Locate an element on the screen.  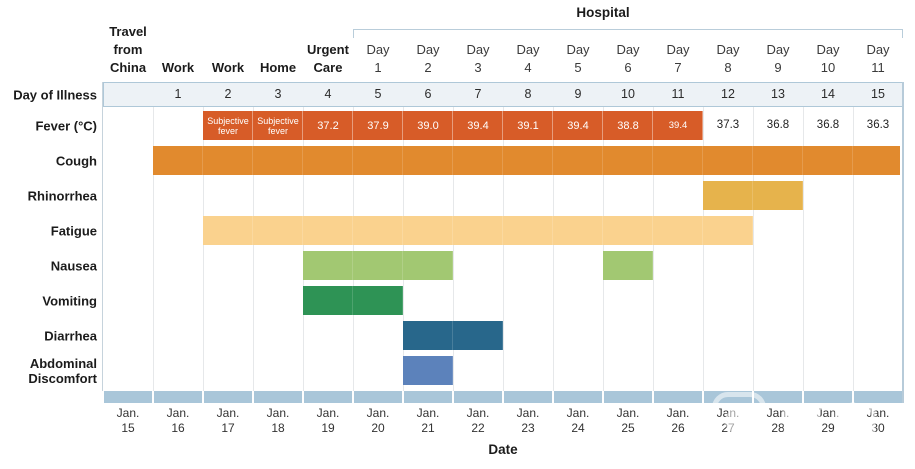
symptom-bar-vomiting is located at coordinates (353, 300).